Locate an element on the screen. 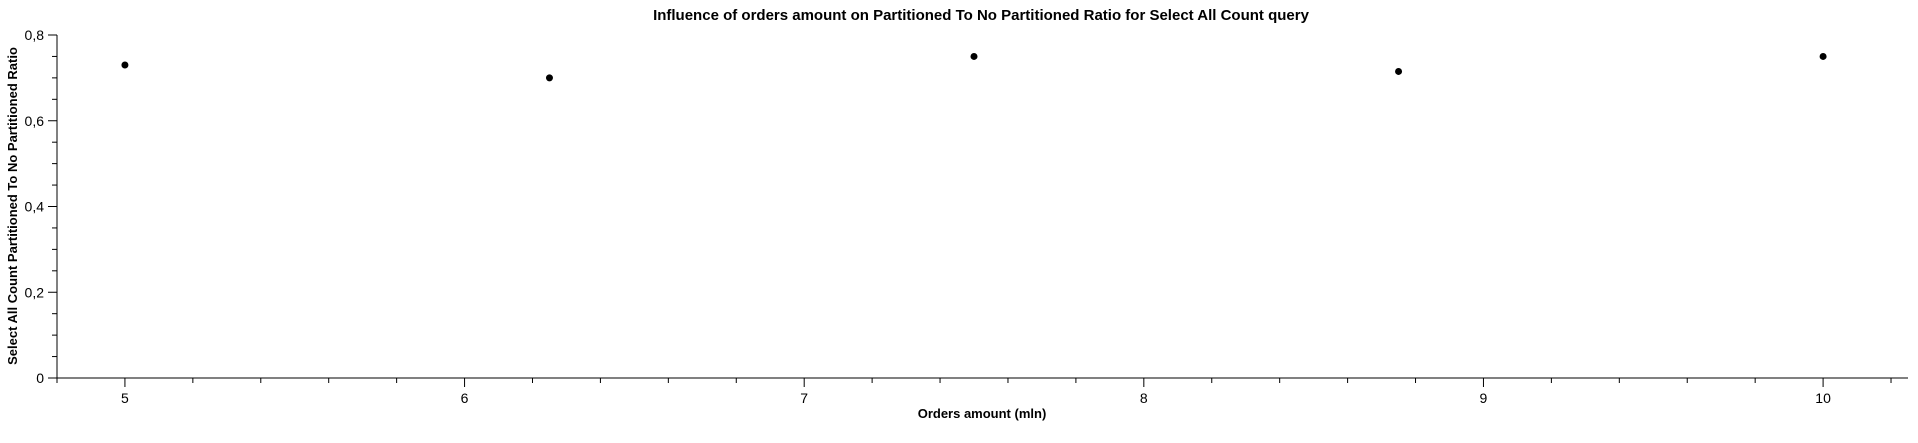 The image size is (1918, 443). y-tick-label: 0,8 is located at coordinates (35, 35).